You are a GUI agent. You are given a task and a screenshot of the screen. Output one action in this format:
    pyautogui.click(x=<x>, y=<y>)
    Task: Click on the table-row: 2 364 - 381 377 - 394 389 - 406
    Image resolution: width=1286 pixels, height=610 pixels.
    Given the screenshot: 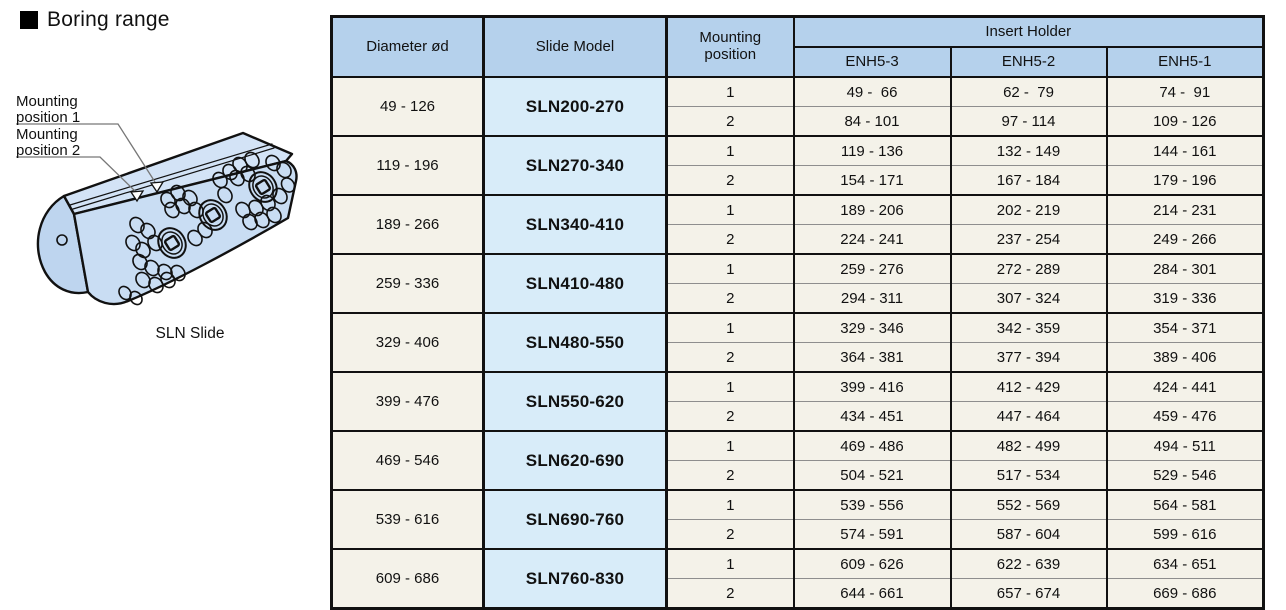 What is the action you would take?
    pyautogui.click(x=798, y=357)
    